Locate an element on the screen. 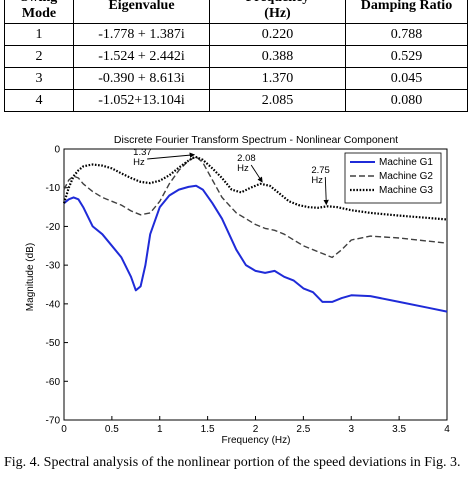 Image resolution: width=474 pixels, height=482 pixels. annotation-label: 2.08 is located at coordinates (246, 158).